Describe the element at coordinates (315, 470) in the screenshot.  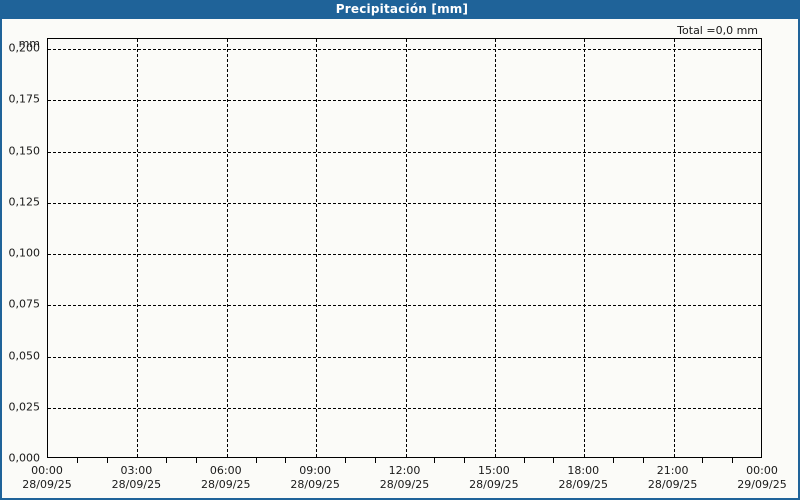
I see `x-tick-time: 09:00` at that location.